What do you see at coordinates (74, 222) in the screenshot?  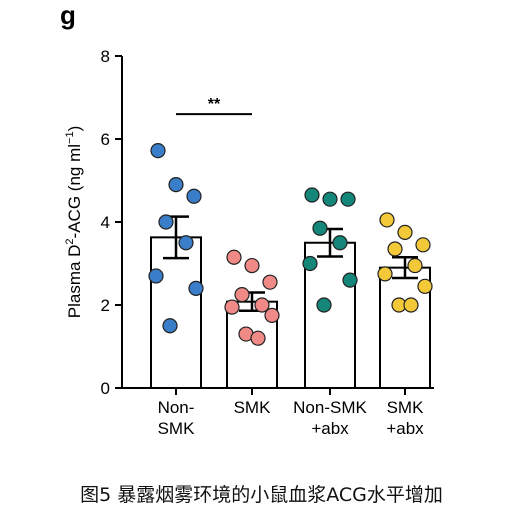 I see `y-axis-label: Plasma D2-ACG (ng ml−1)` at bounding box center [74, 222].